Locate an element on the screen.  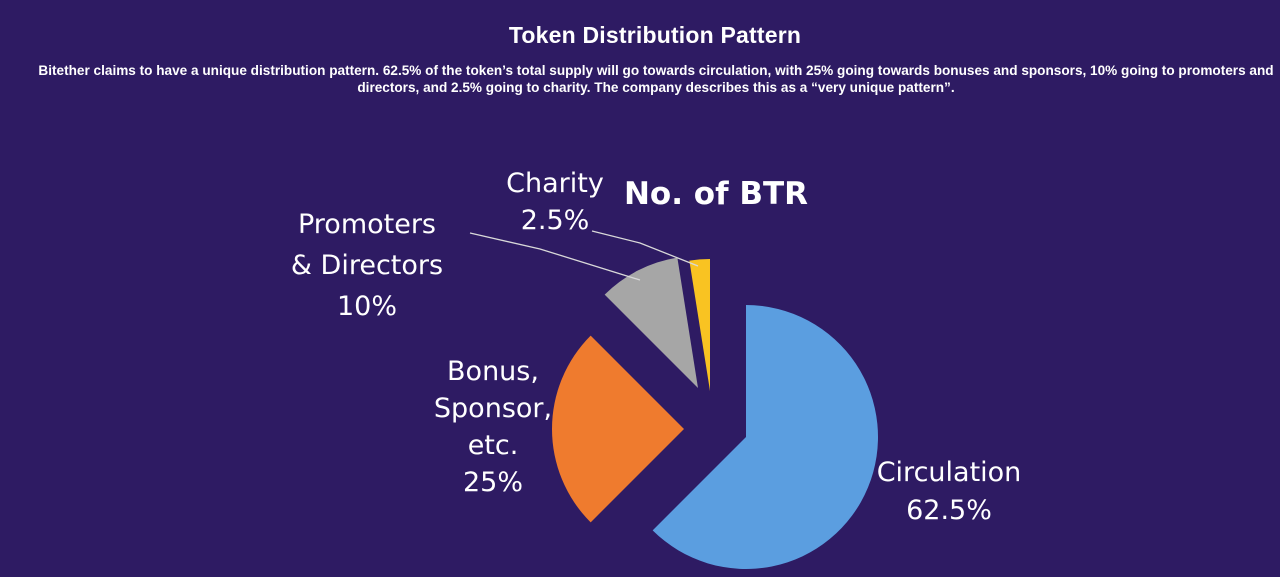
pie-slice-bonus-sponsor-etc is located at coordinates (618, 429).